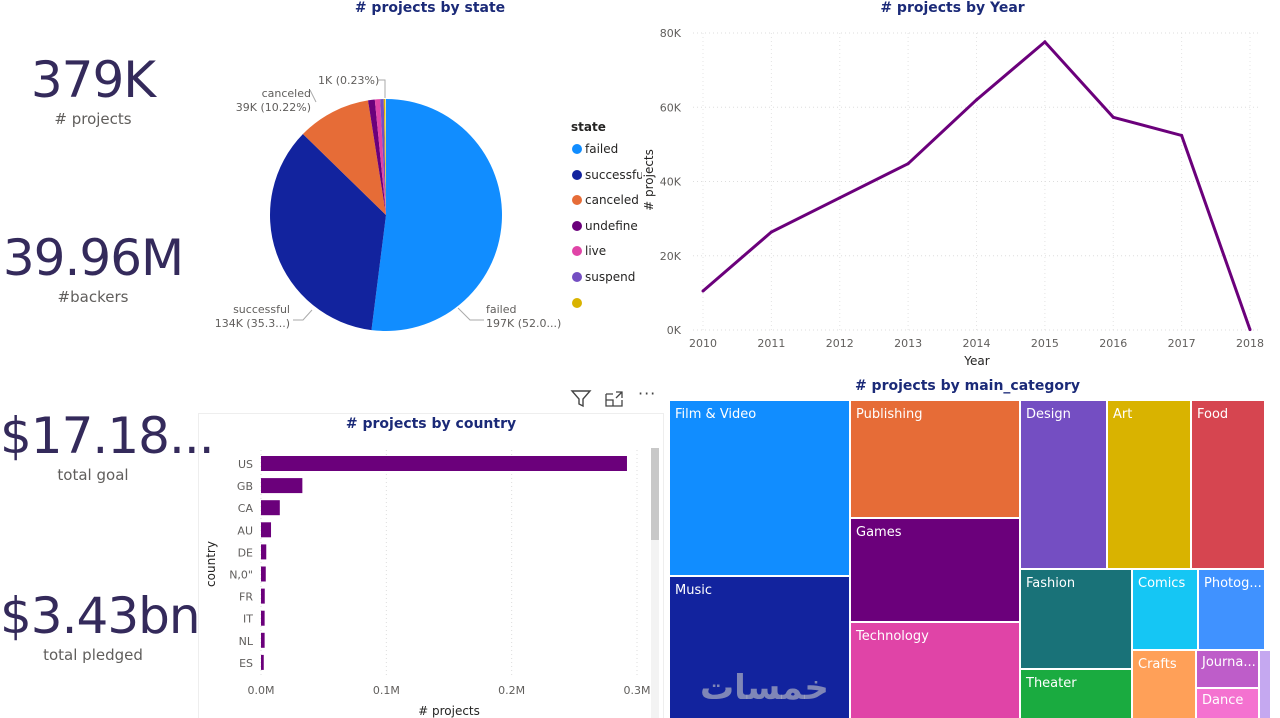 This screenshot has height=718, width=1280. What do you see at coordinates (501, 309) in the screenshot?
I see `pie-label-name: failed` at bounding box center [501, 309].